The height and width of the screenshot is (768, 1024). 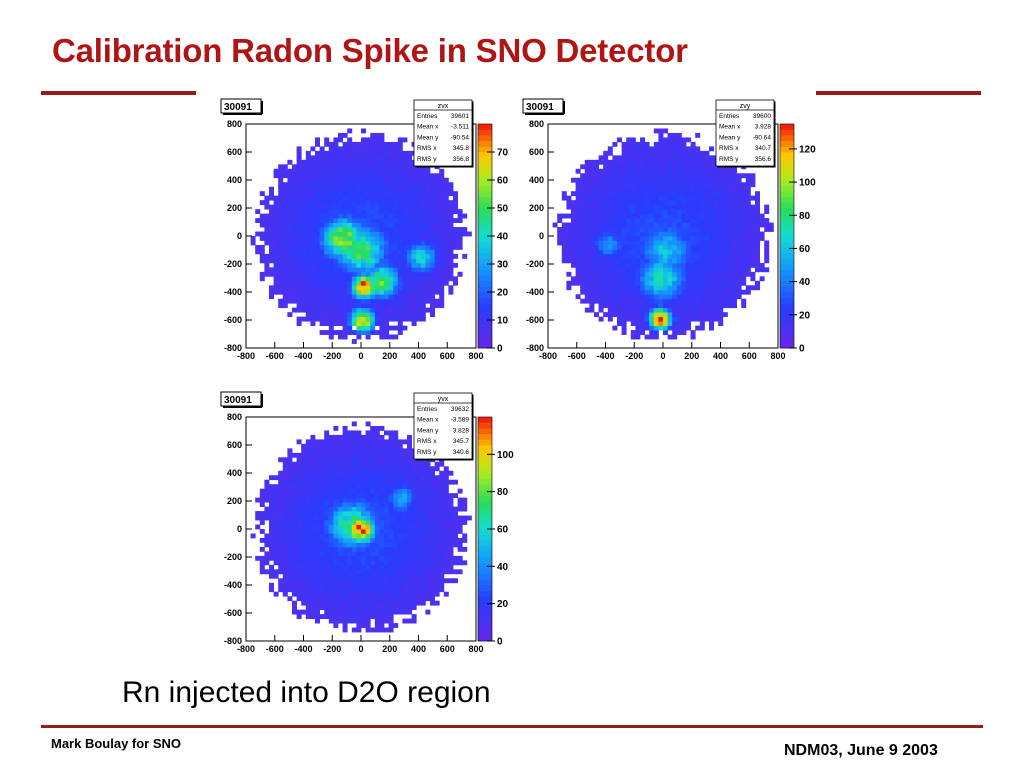 I want to click on stat-value: 356.8, so click(x=461, y=159).